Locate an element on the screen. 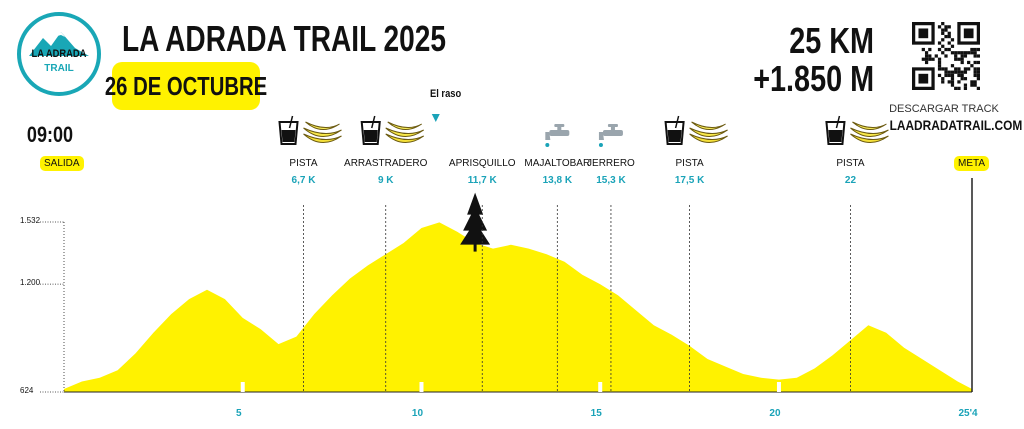 This screenshot has width=1024, height=429. download-track-label: DESCARGAR TRACK is located at coordinates (944, 109).